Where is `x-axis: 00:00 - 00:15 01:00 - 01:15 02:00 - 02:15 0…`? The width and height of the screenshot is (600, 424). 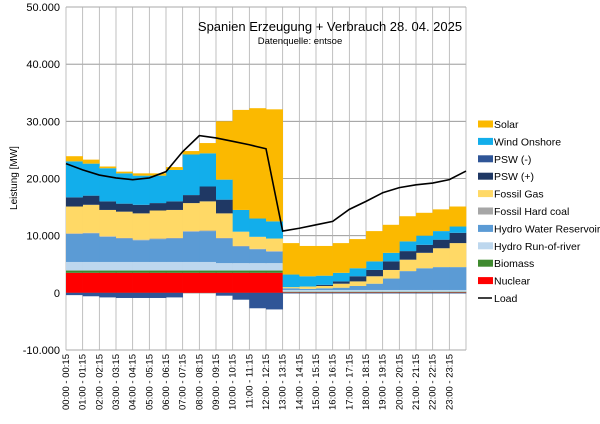
x-axis: 00:00 - 00:15 01:00 - 01:15 02:00 - 02:15 0… is located at coordinates (258, 382).